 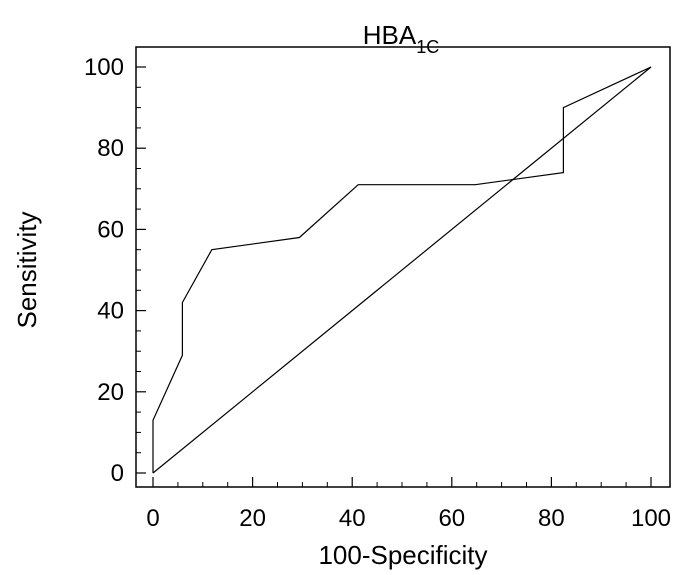 What do you see at coordinates (252, 518) in the screenshot?
I see `x-tick-label: 20` at bounding box center [252, 518].